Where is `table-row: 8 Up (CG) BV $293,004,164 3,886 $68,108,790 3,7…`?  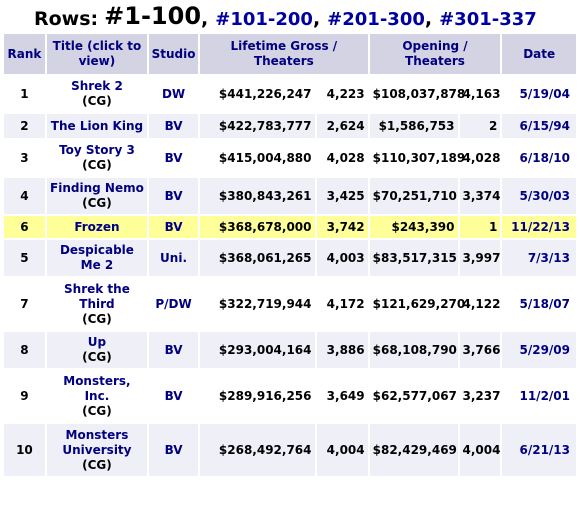 table-row: 8 Up (CG) BV $293,004,164 3,886 $68,108,790 3,7… is located at coordinates (290, 350).